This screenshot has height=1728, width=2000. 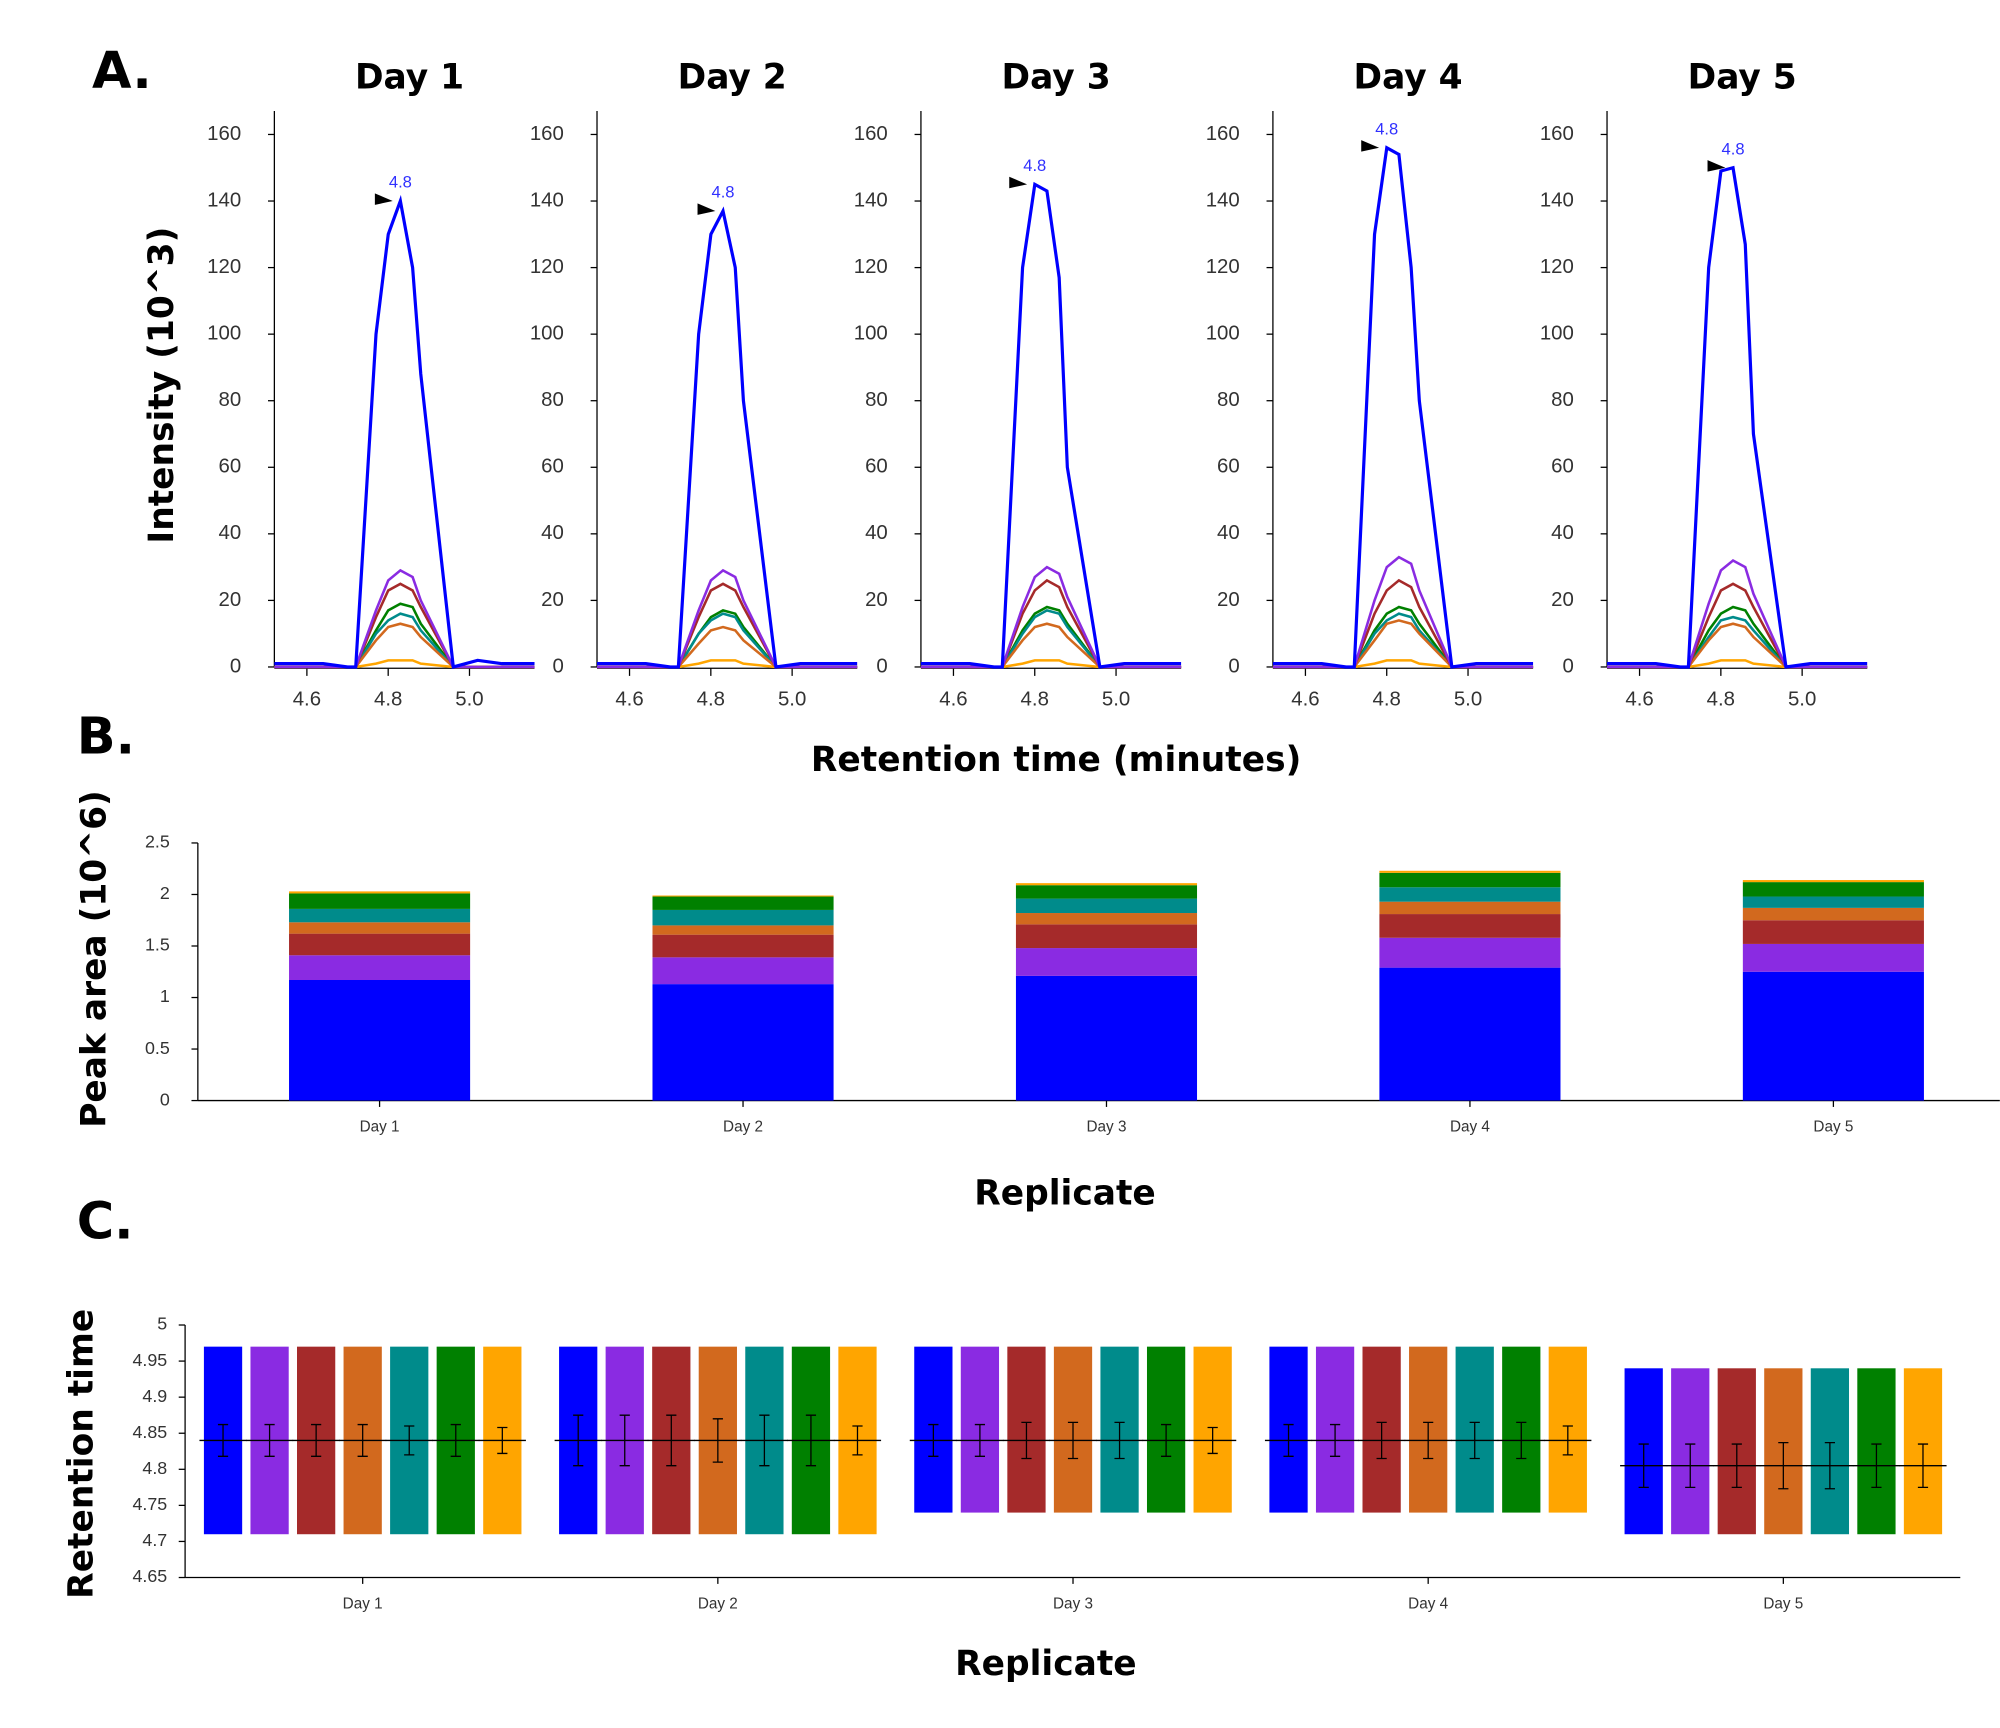 What do you see at coordinates (1056, 78) in the screenshot?
I see `chart-title: Day 3` at bounding box center [1056, 78].